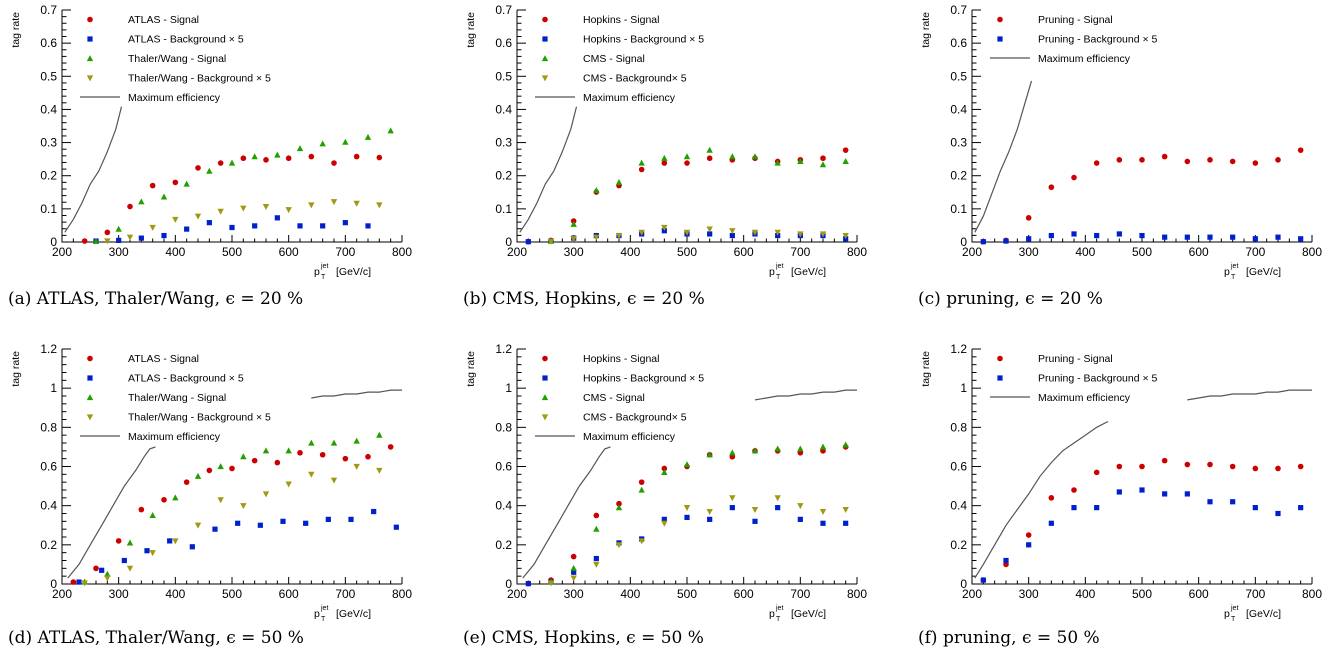 This screenshot has height=655, width=1334. Describe the element at coordinates (772, 272) in the screenshot. I see `x-label-p: p` at that location.